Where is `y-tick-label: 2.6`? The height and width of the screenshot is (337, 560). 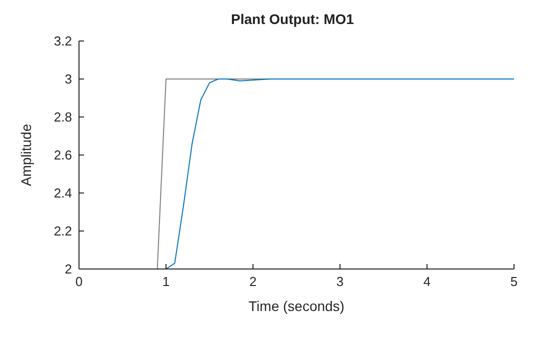 y-tick-label: 2.6 is located at coordinates (63, 155).